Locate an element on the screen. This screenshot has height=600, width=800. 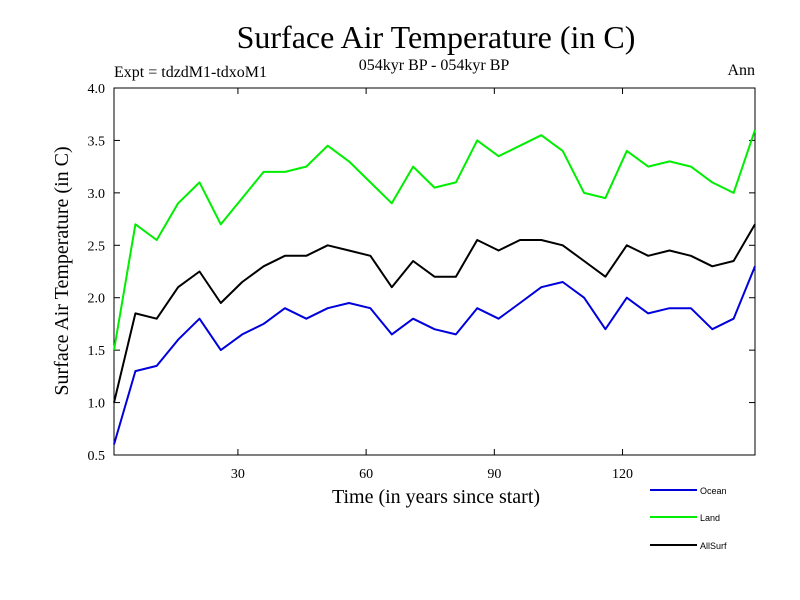
x-tick-label: 60 is located at coordinates (366, 474).